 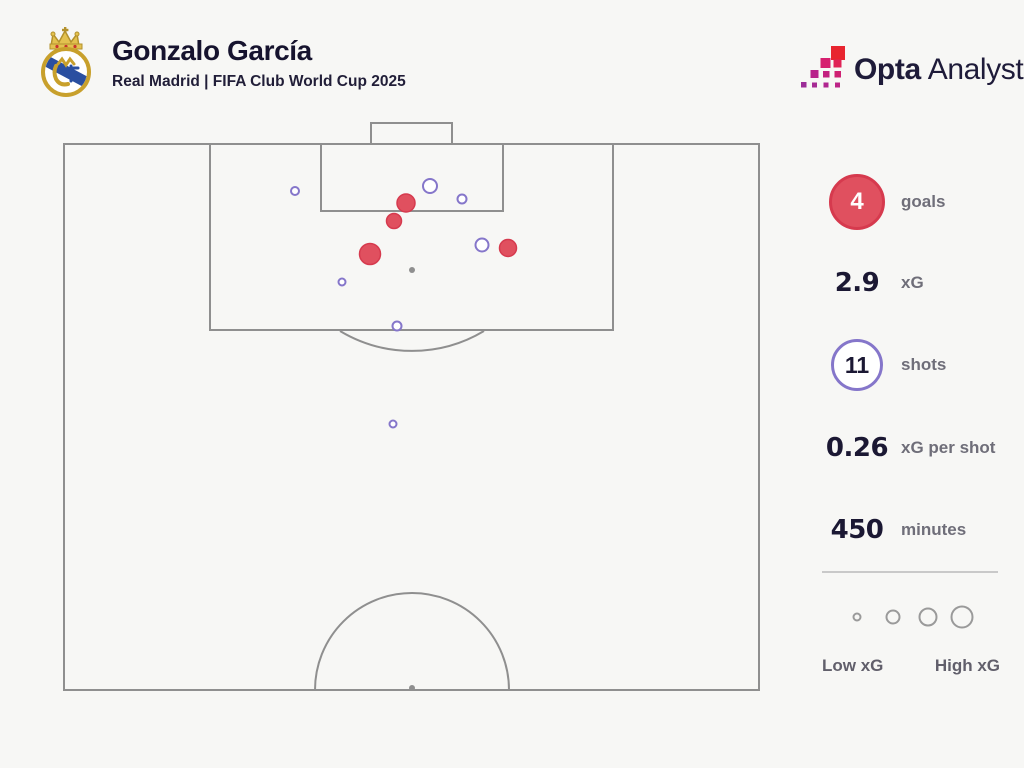 I want to click on shot-markers, so click(x=404, y=303).